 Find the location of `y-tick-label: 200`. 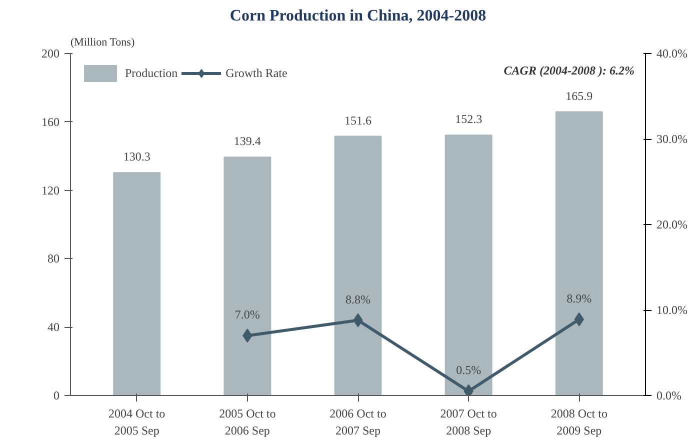

y-tick-label: 200 is located at coordinates (51, 53).